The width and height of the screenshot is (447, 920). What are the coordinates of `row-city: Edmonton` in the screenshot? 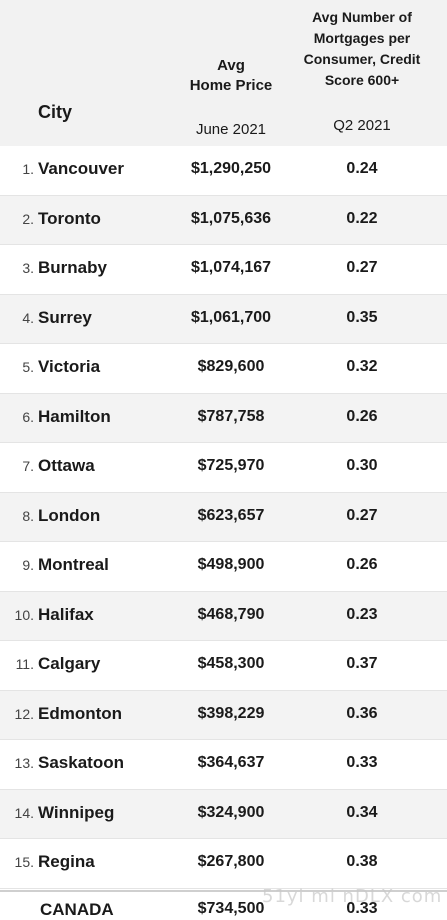 It's located at (80, 713).